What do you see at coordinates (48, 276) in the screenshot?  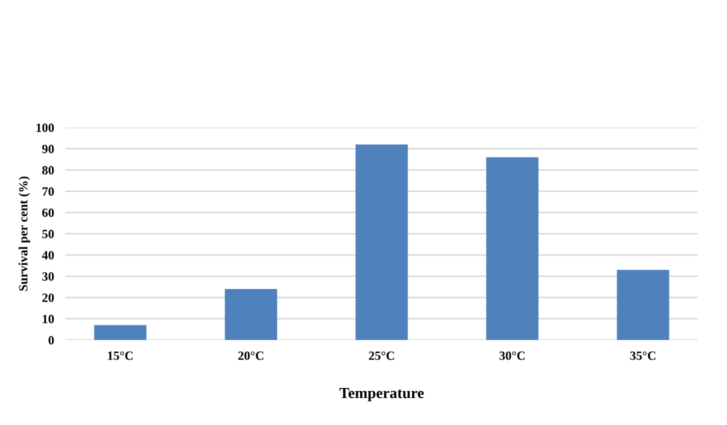 I see `y-tick-label: 30` at bounding box center [48, 276].